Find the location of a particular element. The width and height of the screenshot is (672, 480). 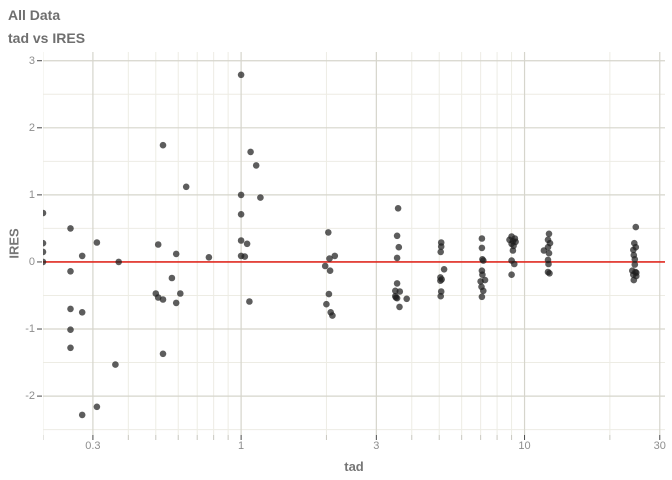

chart-subtitle: tad vs IRES is located at coordinates (47, 38).